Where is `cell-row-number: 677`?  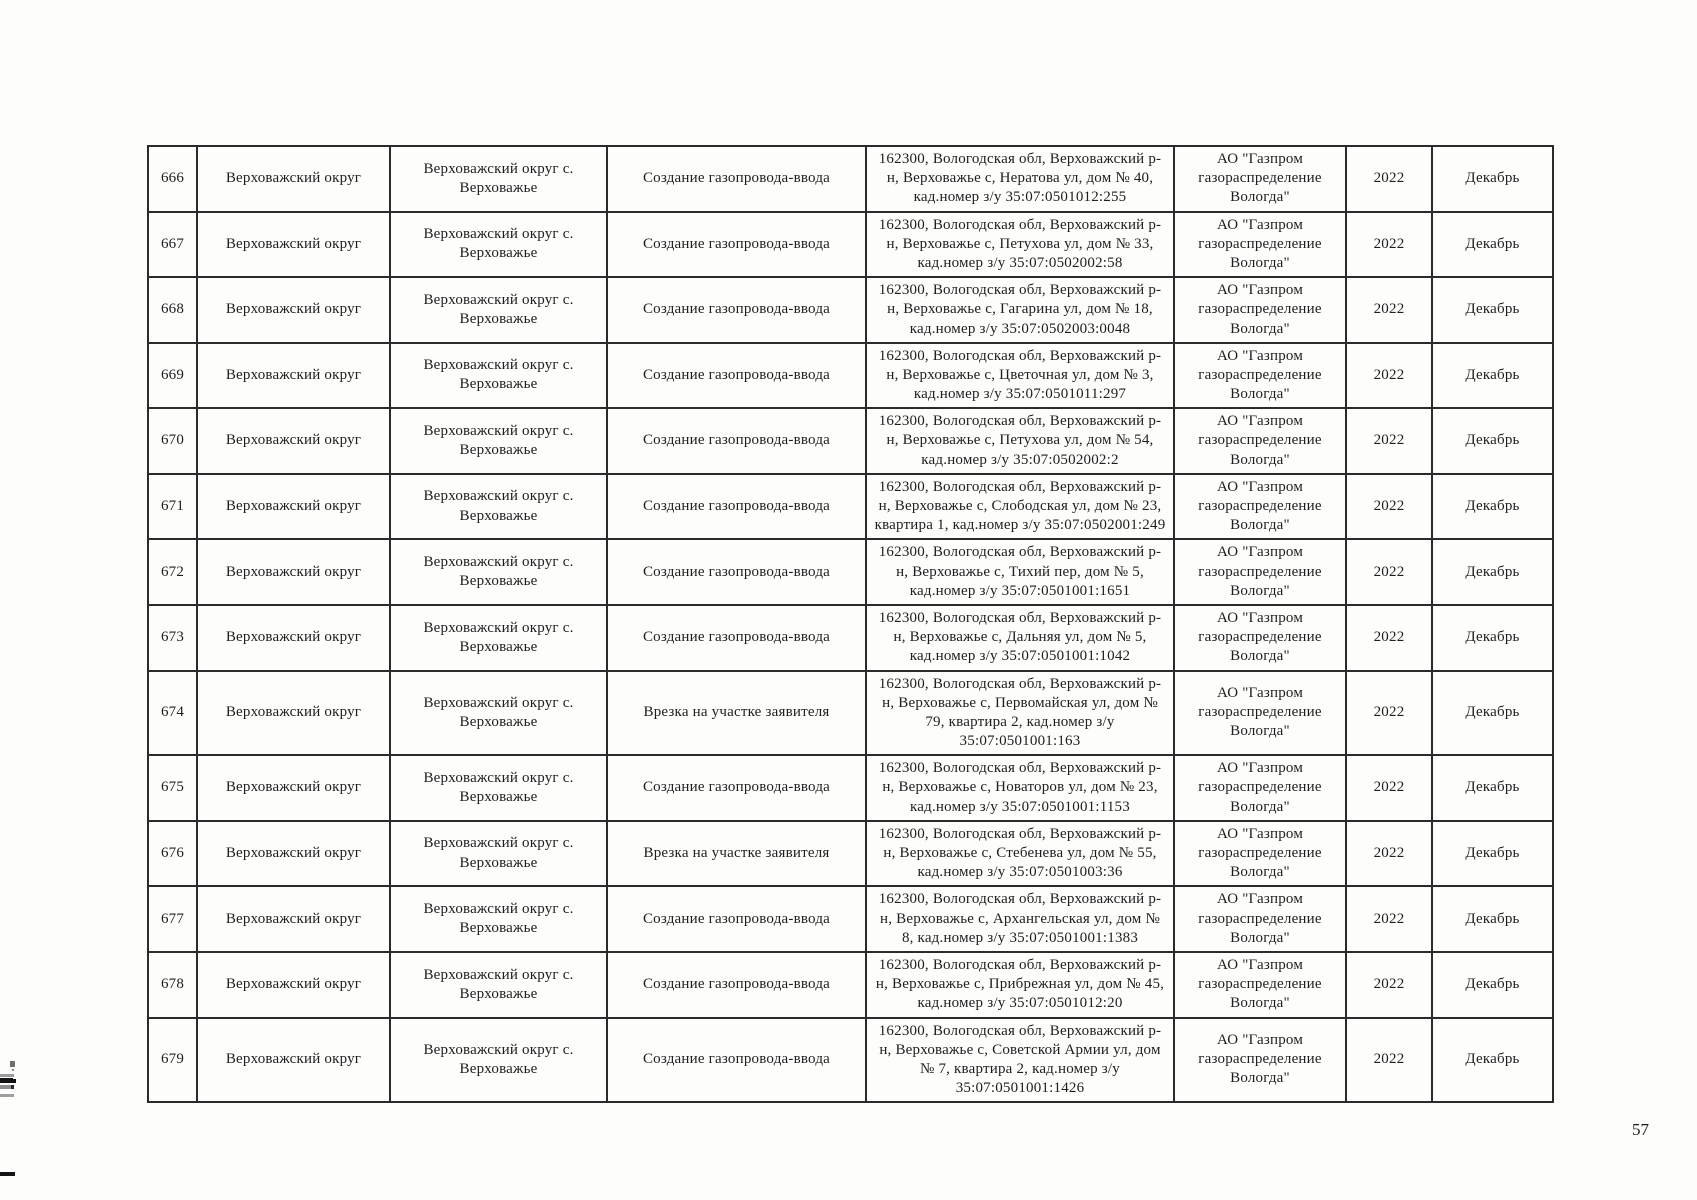
cell-row-number: 677 is located at coordinates (172, 919).